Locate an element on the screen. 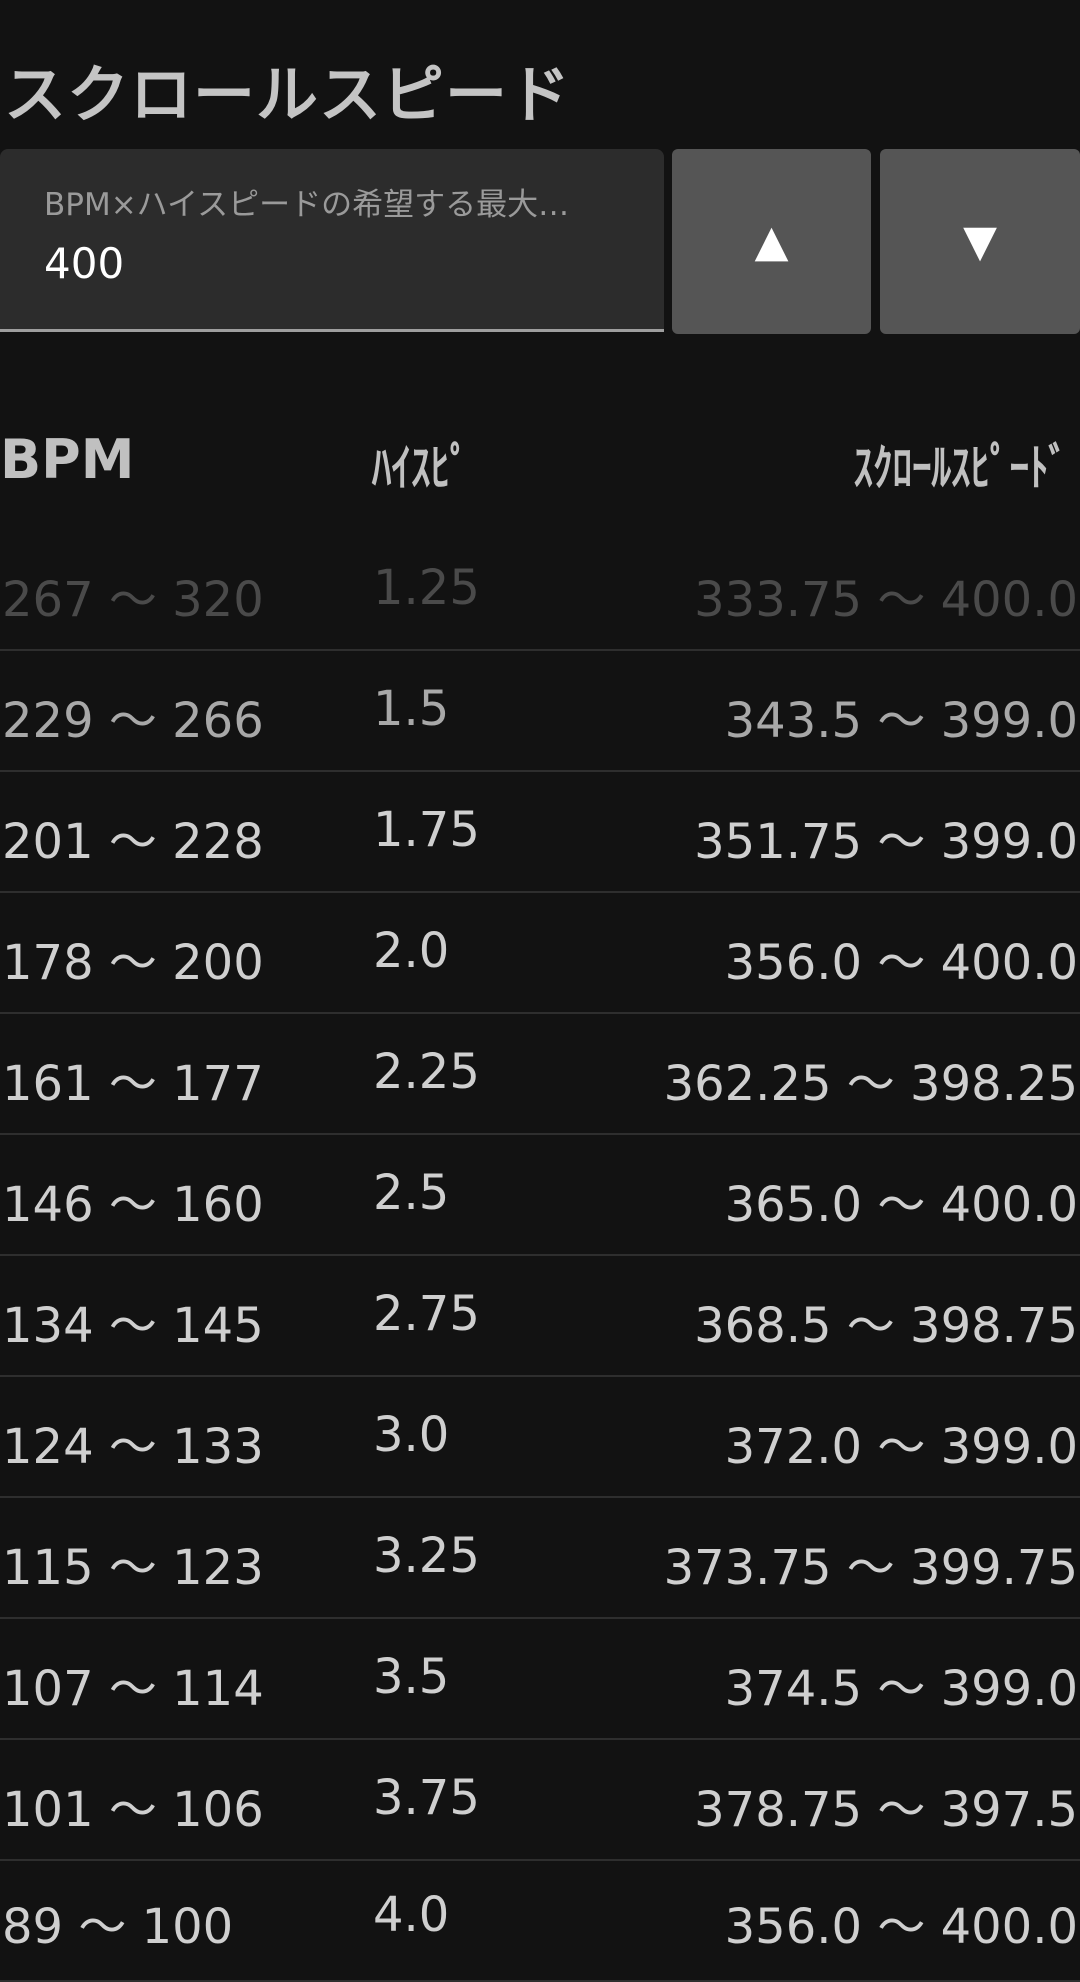 The image size is (1080, 1982). cell-bpm: 201 〜 228 is located at coordinates (133, 842).